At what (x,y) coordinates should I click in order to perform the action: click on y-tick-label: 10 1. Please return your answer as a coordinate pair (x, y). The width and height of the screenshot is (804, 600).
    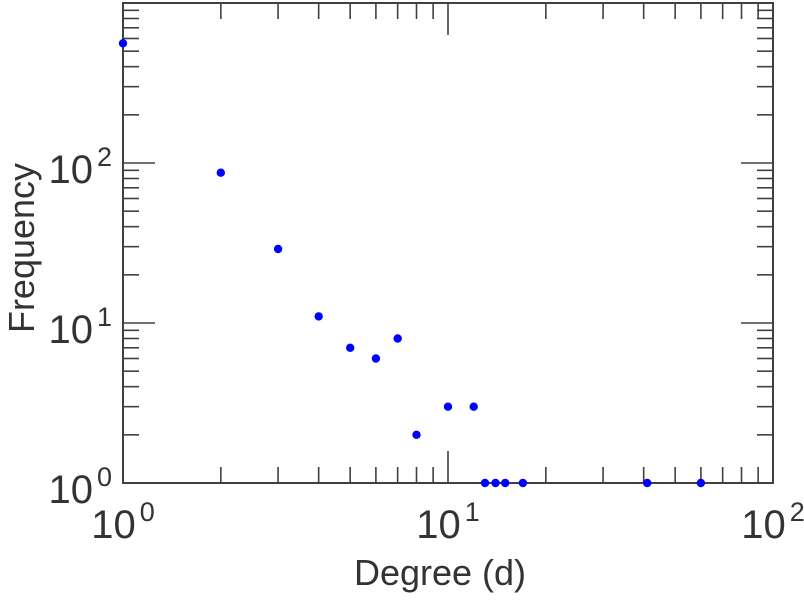
    Looking at the image, I should click on (80, 327).